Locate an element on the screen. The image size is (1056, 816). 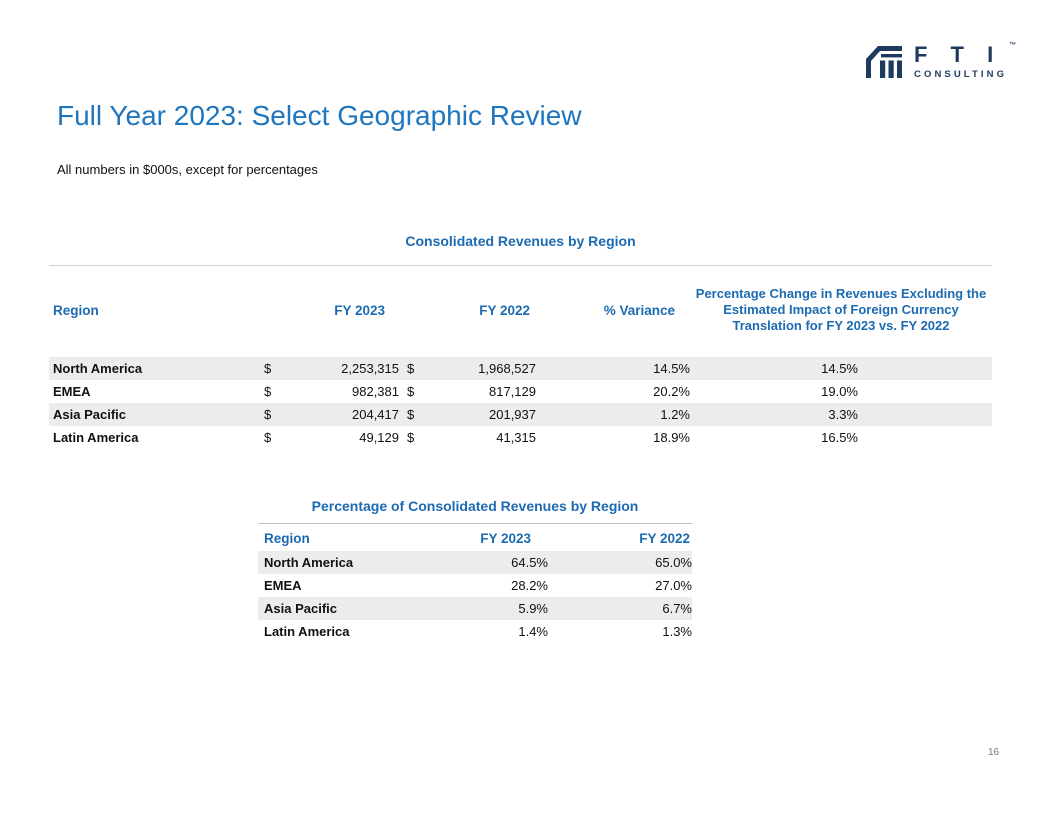
cell-fy2022: $ 201,937 is located at coordinates (471, 414).